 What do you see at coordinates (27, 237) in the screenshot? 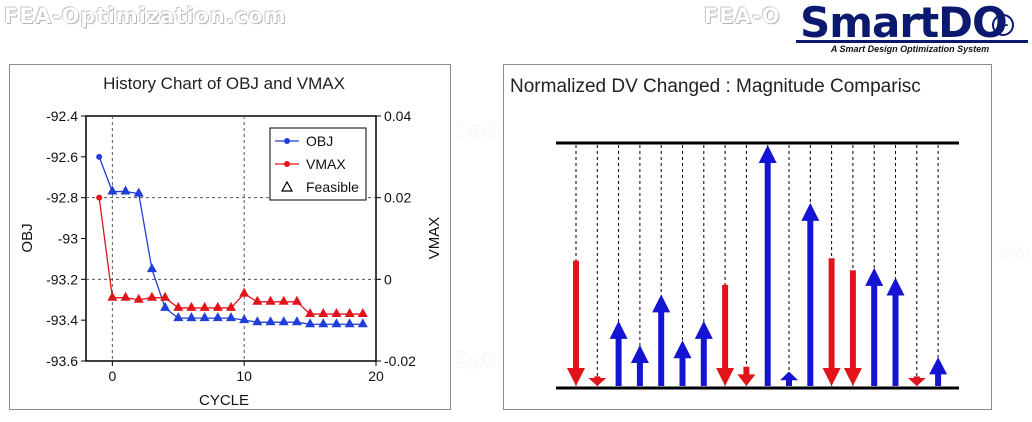
I see `history-y-axis-label: OBJ` at bounding box center [27, 237].